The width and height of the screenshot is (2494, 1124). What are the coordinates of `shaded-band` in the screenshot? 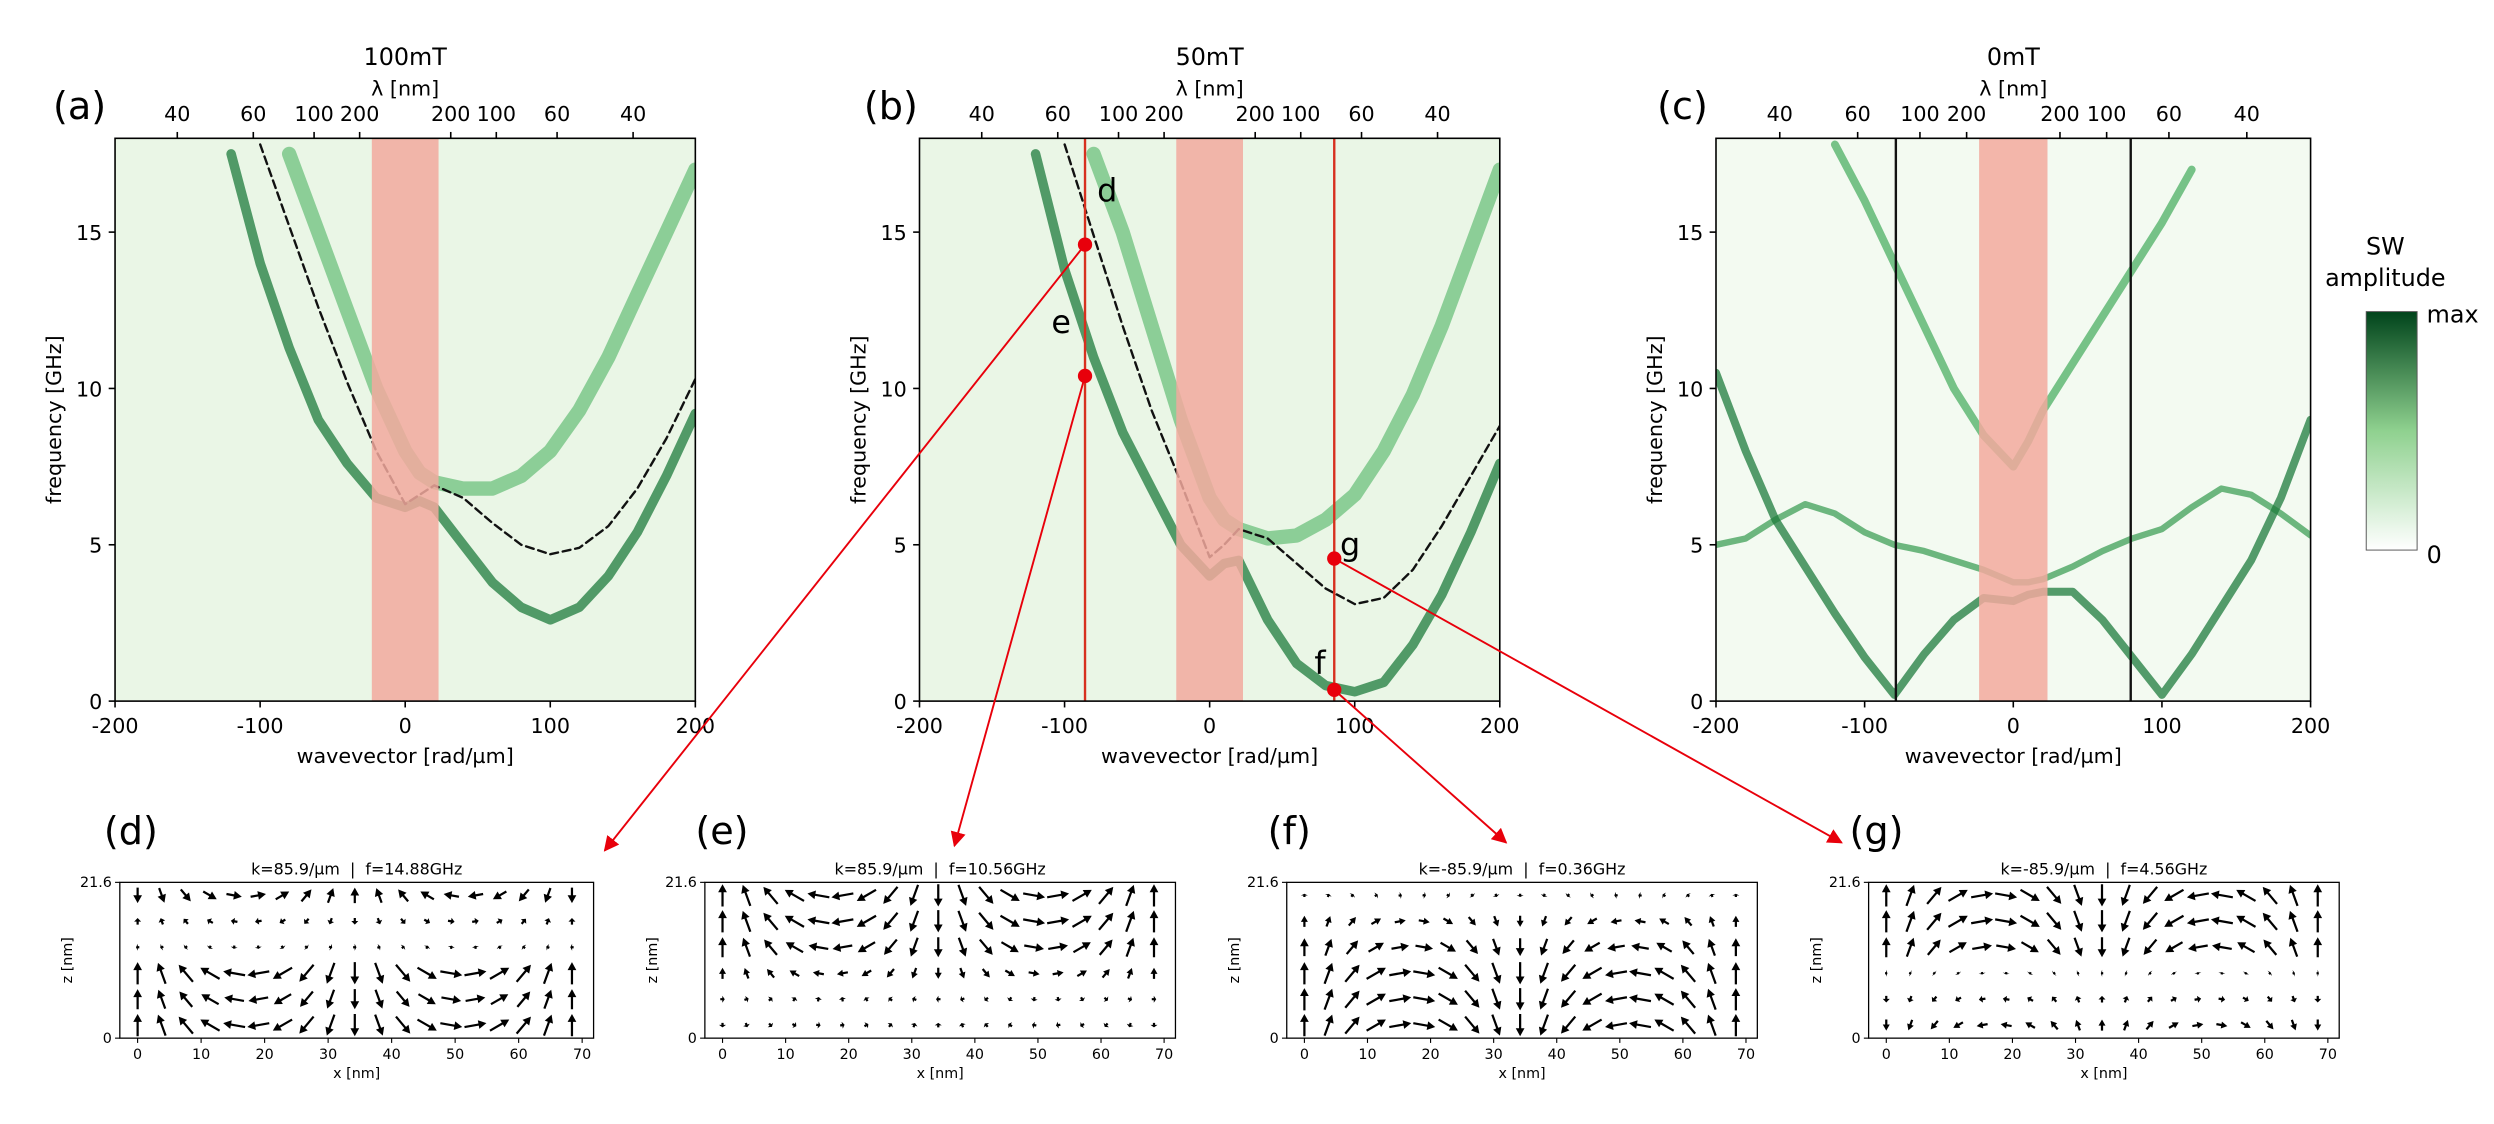 It's located at (2013, 420).